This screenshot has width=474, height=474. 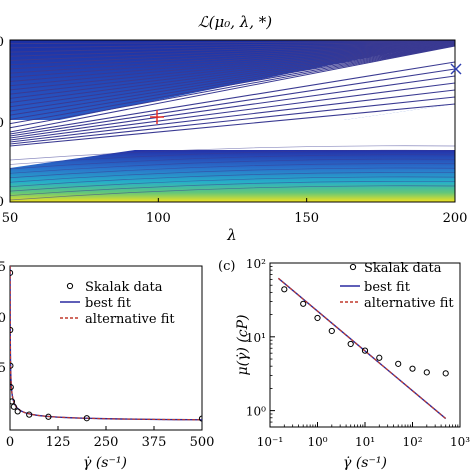 I want to click on br-x-tick-label: 10³, so click(x=460, y=442).